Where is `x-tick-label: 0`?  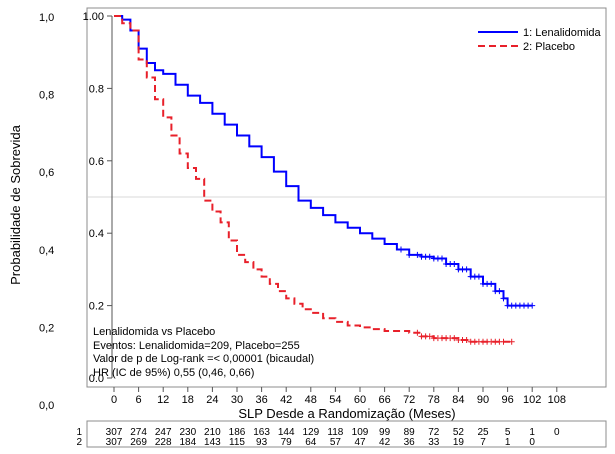
x-tick-label: 0 is located at coordinates (114, 400).